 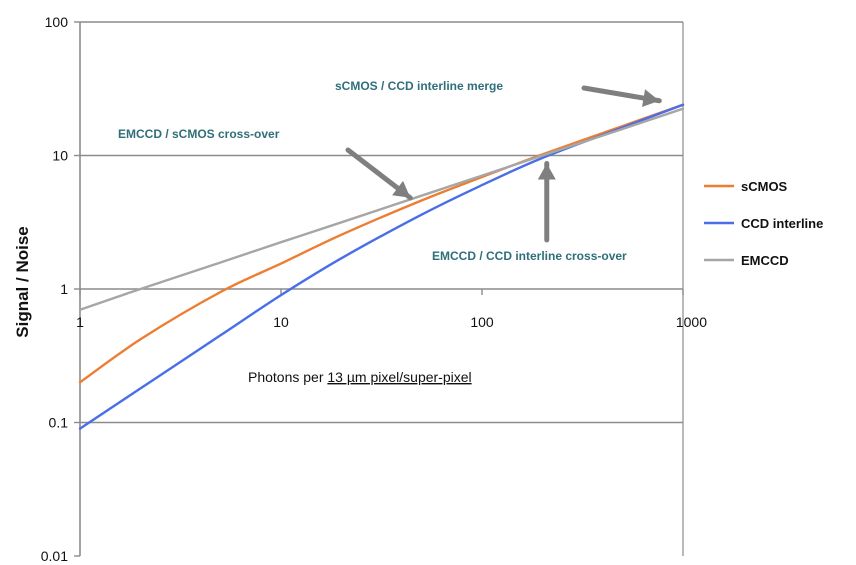 What do you see at coordinates (64, 289) in the screenshot?
I see `y-tick-label-2: 1` at bounding box center [64, 289].